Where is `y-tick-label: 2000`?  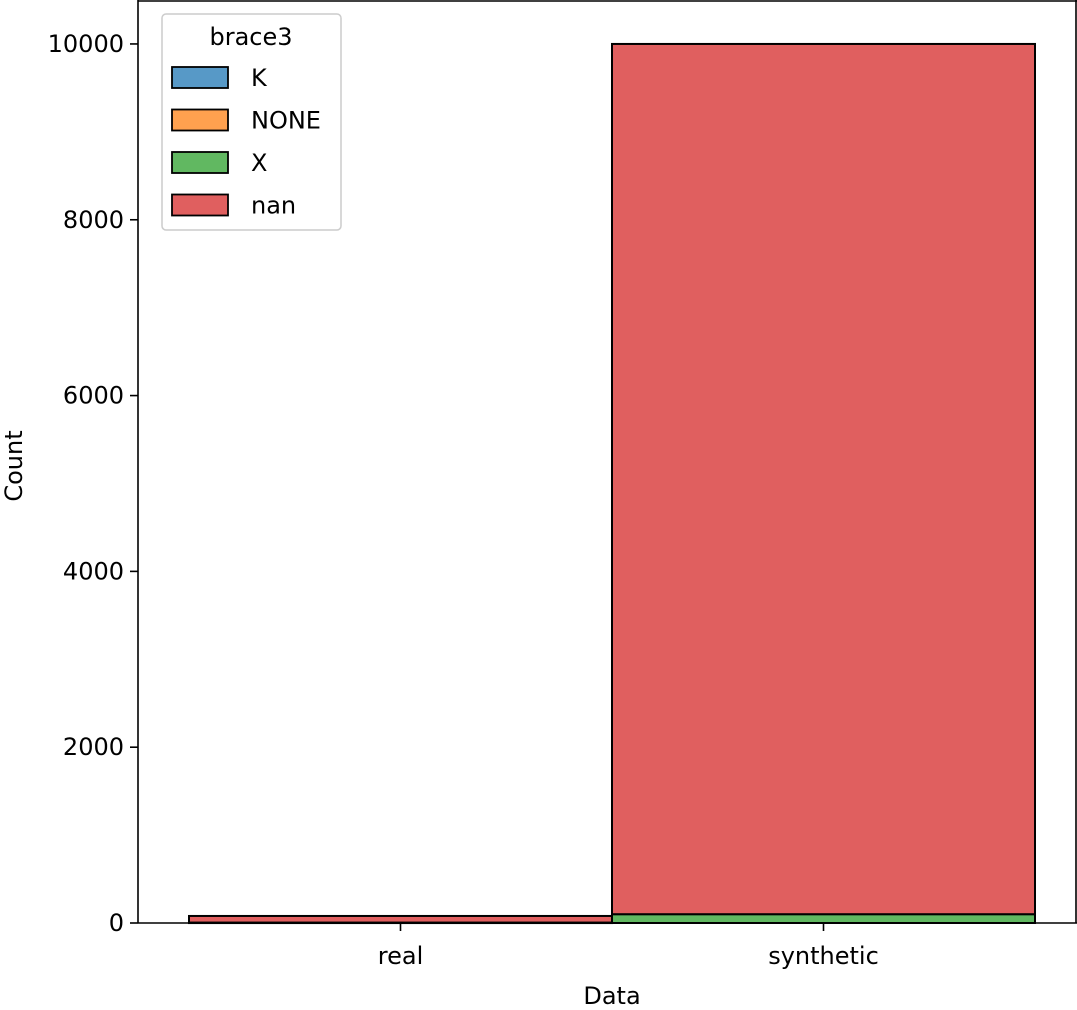 y-tick-label: 2000 is located at coordinates (93, 747).